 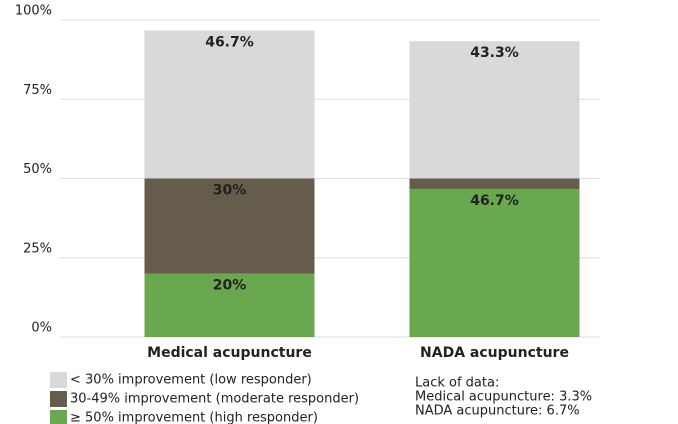 I want to click on value-label: 43.3%, so click(x=494, y=53).